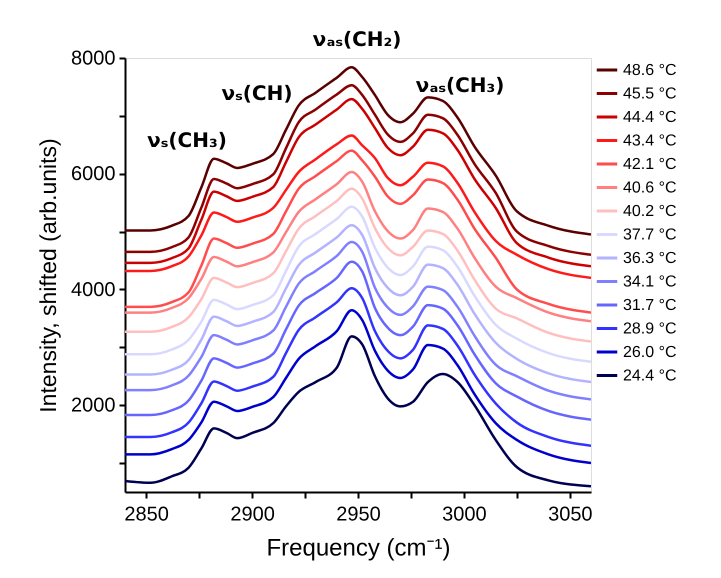  What do you see at coordinates (650, 329) in the screenshot?
I see `legend-label: 28.9 °C` at bounding box center [650, 329].